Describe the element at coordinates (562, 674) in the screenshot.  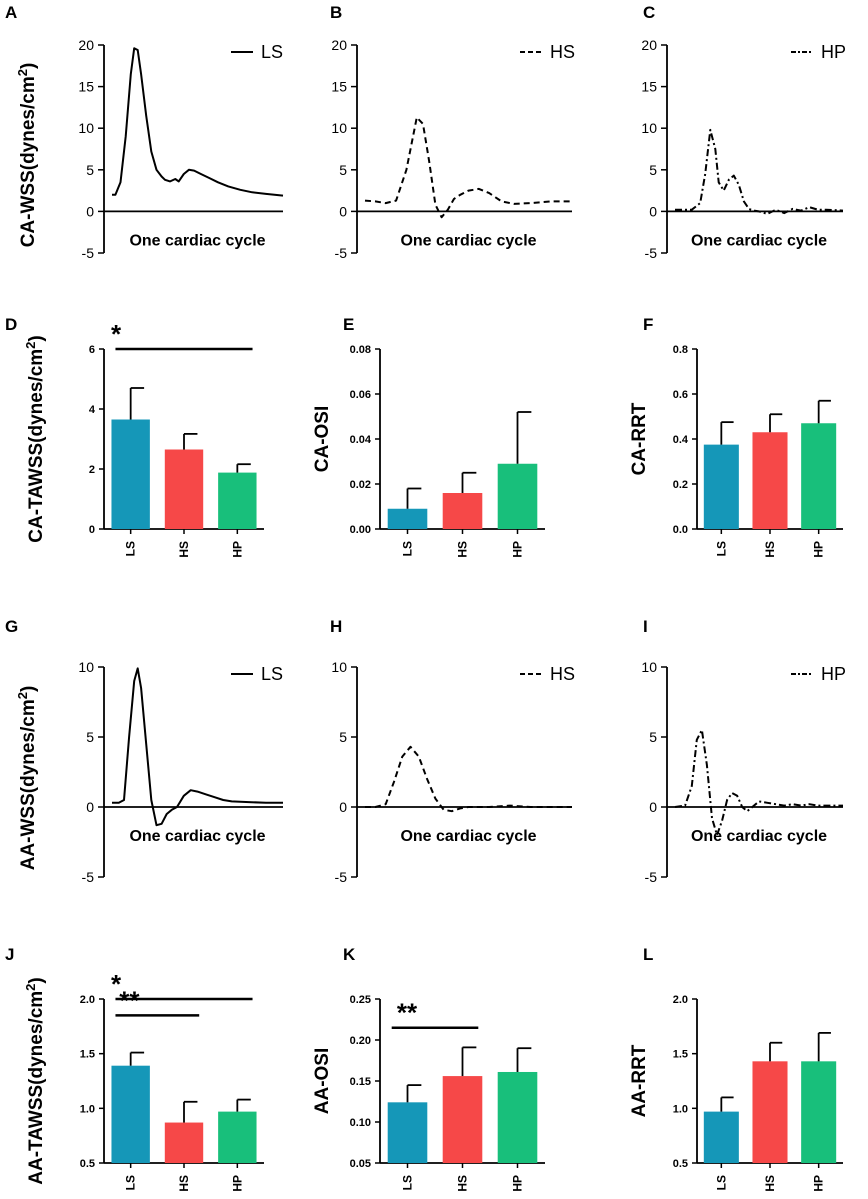
I see `legend-label: HS` at that location.